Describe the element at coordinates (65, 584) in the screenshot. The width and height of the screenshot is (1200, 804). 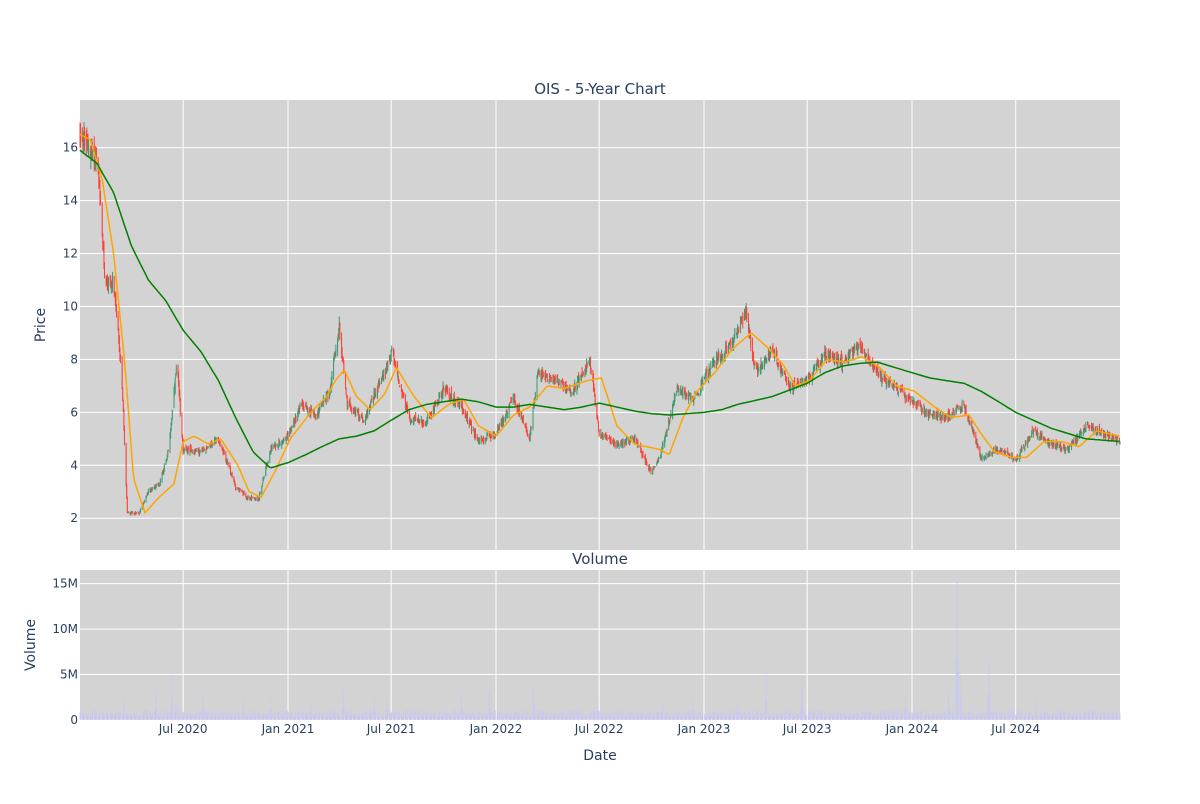
I see `volume-y-tick-label: 15M` at that location.